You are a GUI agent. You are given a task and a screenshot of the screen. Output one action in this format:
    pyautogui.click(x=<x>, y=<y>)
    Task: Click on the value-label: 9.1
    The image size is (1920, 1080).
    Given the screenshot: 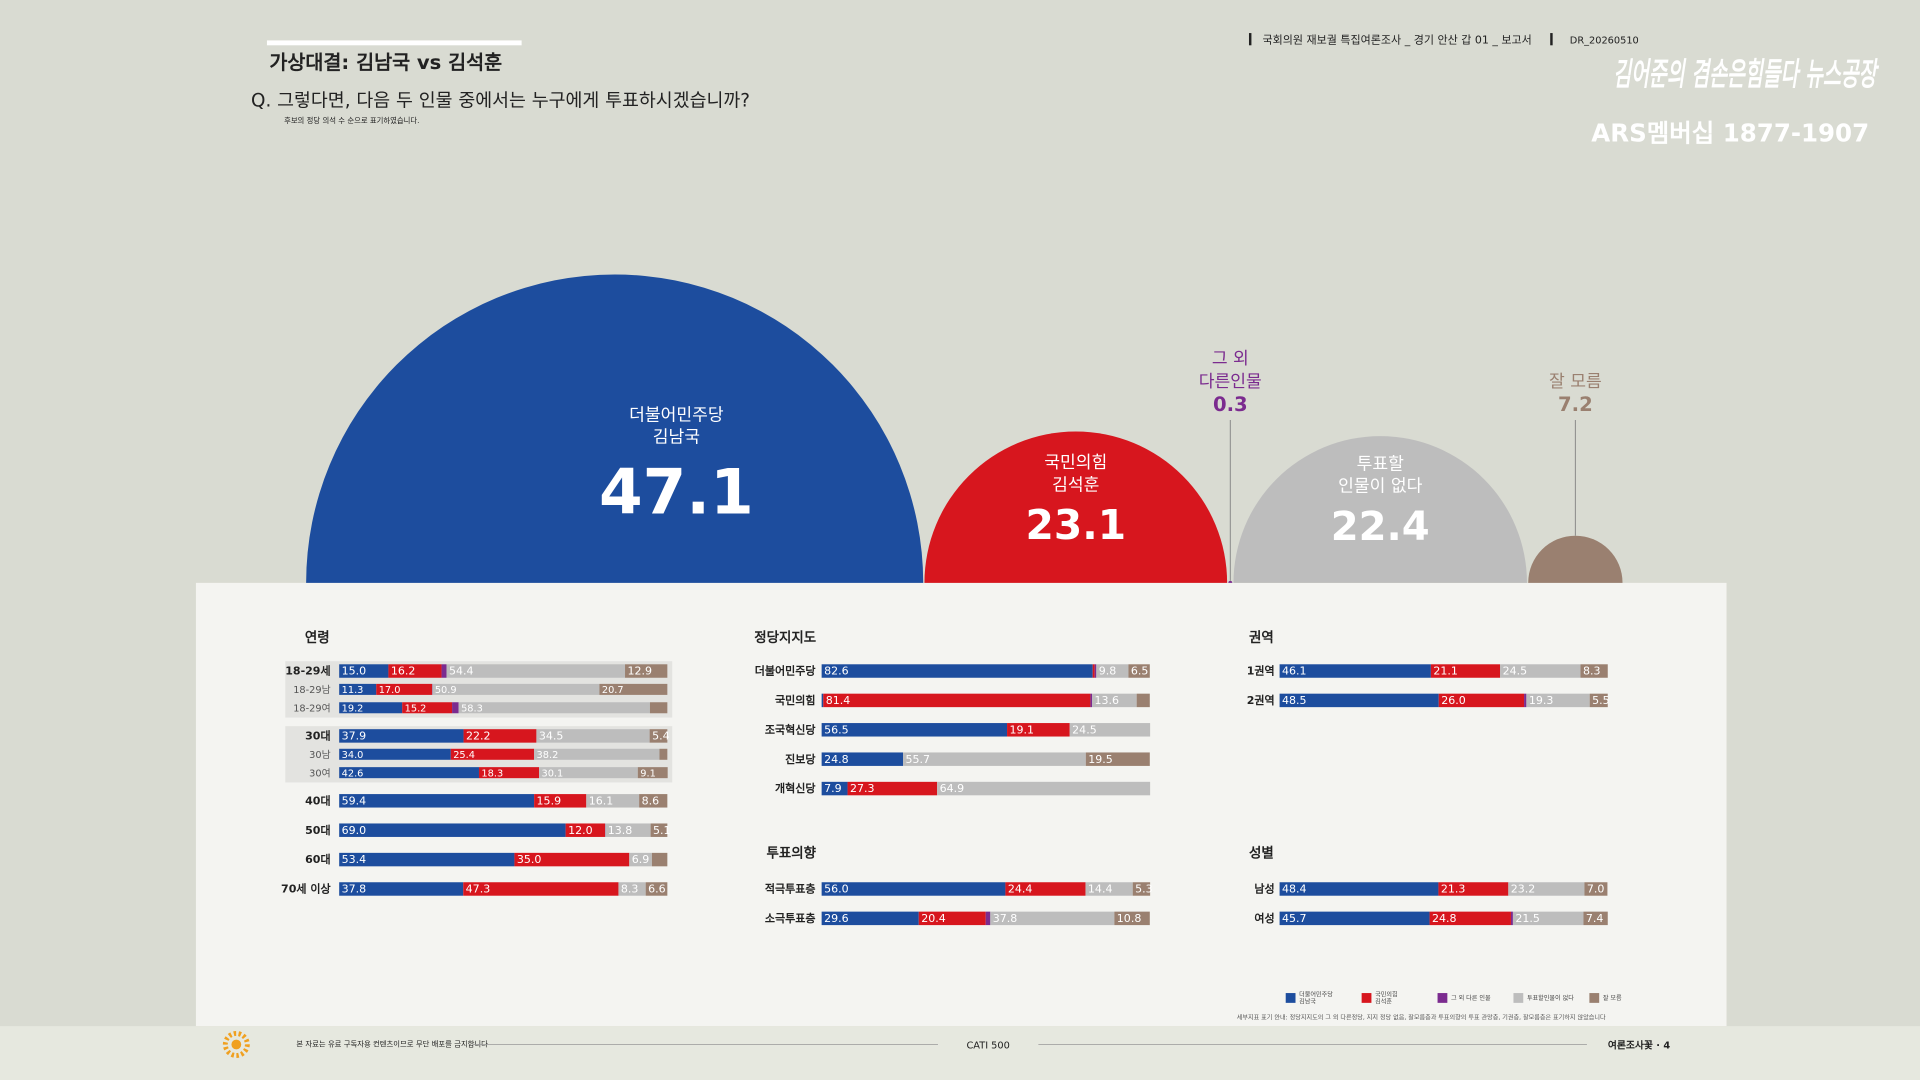 What is the action you would take?
    pyautogui.click(x=648, y=773)
    